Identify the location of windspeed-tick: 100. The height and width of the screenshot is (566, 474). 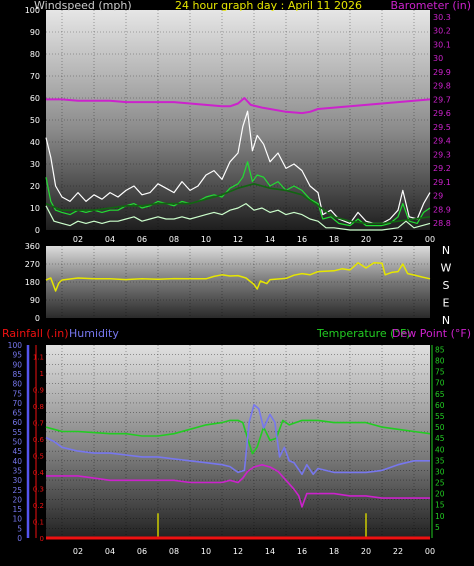
(32, 10).